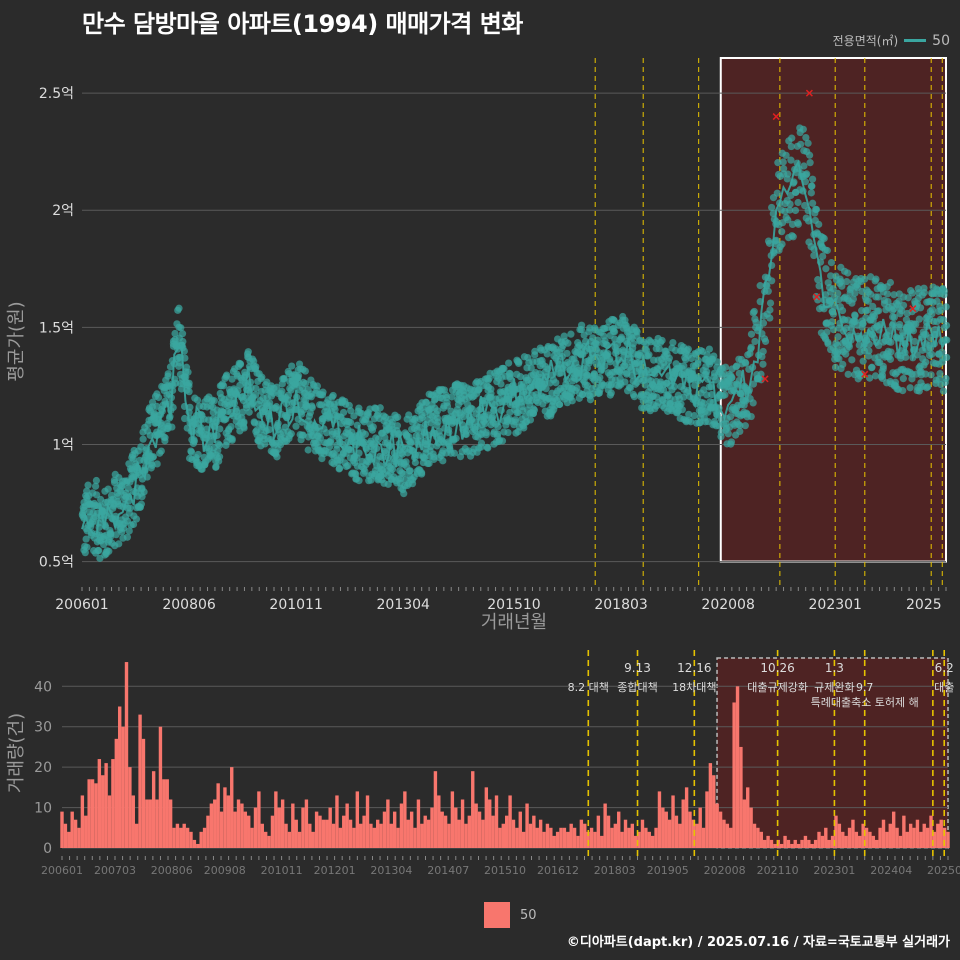 The image size is (960, 960). I want to click on x-tick-label: 202110, so click(778, 870).